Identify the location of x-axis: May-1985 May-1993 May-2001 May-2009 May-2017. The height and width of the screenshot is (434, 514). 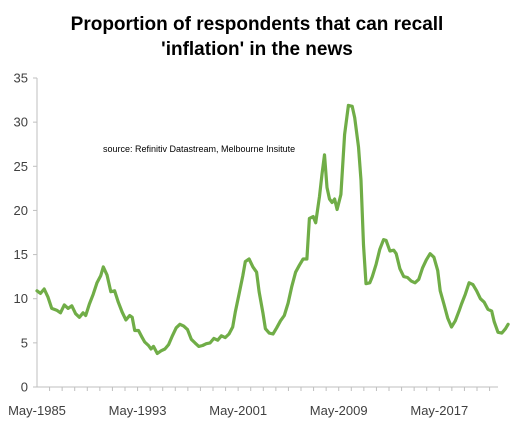
(253, 402).